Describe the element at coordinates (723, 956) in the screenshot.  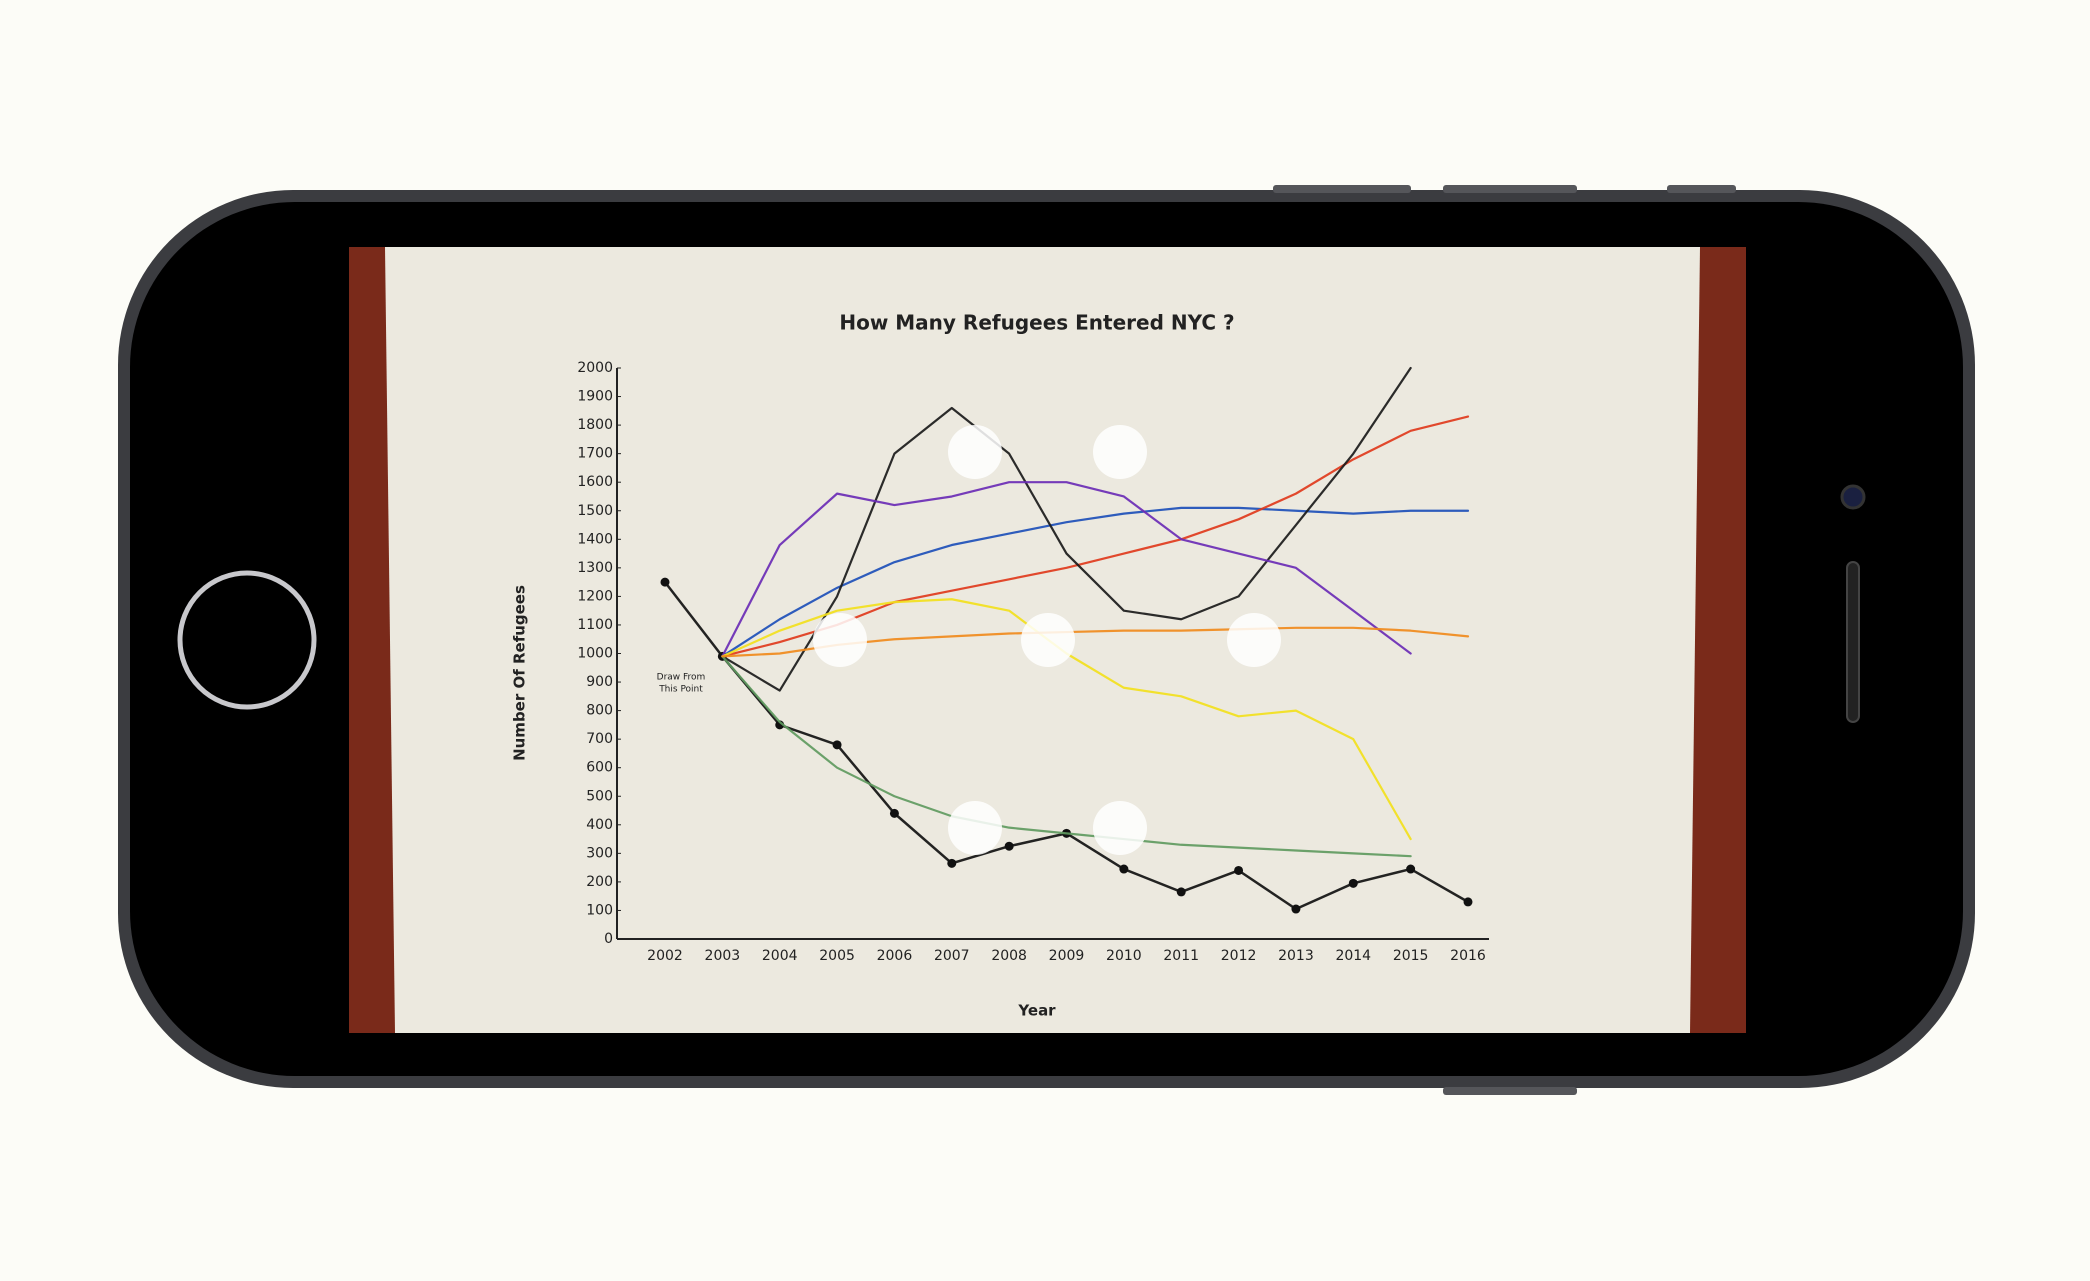
I see `x-tick-label: 2003` at that location.